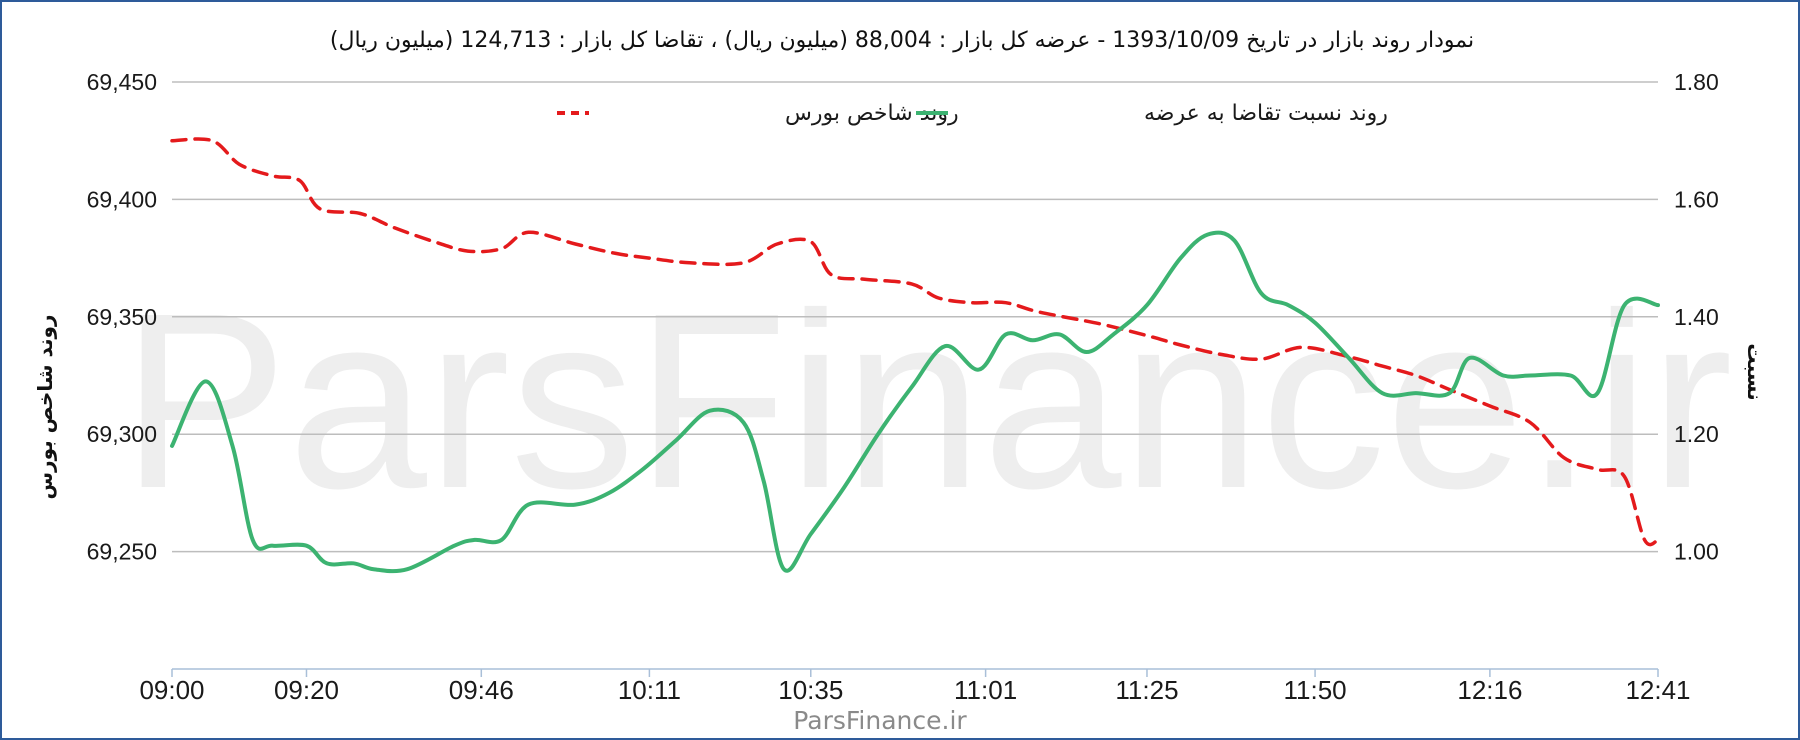 This screenshot has width=1800, height=740. Describe the element at coordinates (45, 407) in the screenshot. I see `y-axis-left-label: روند شاخص بورس` at that location.